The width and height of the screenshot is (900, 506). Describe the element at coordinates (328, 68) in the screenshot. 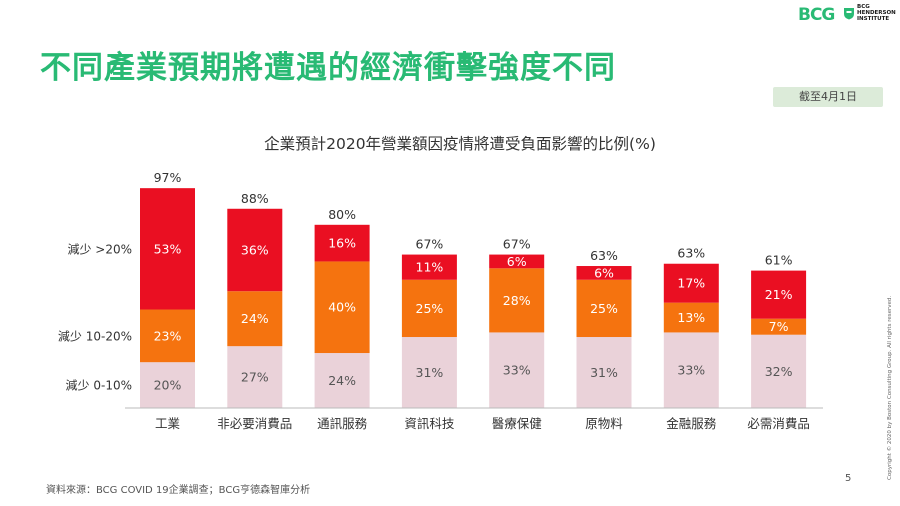

I see `page-title: 不同產業預期將遭遇的經濟衝擊強度不同` at that location.